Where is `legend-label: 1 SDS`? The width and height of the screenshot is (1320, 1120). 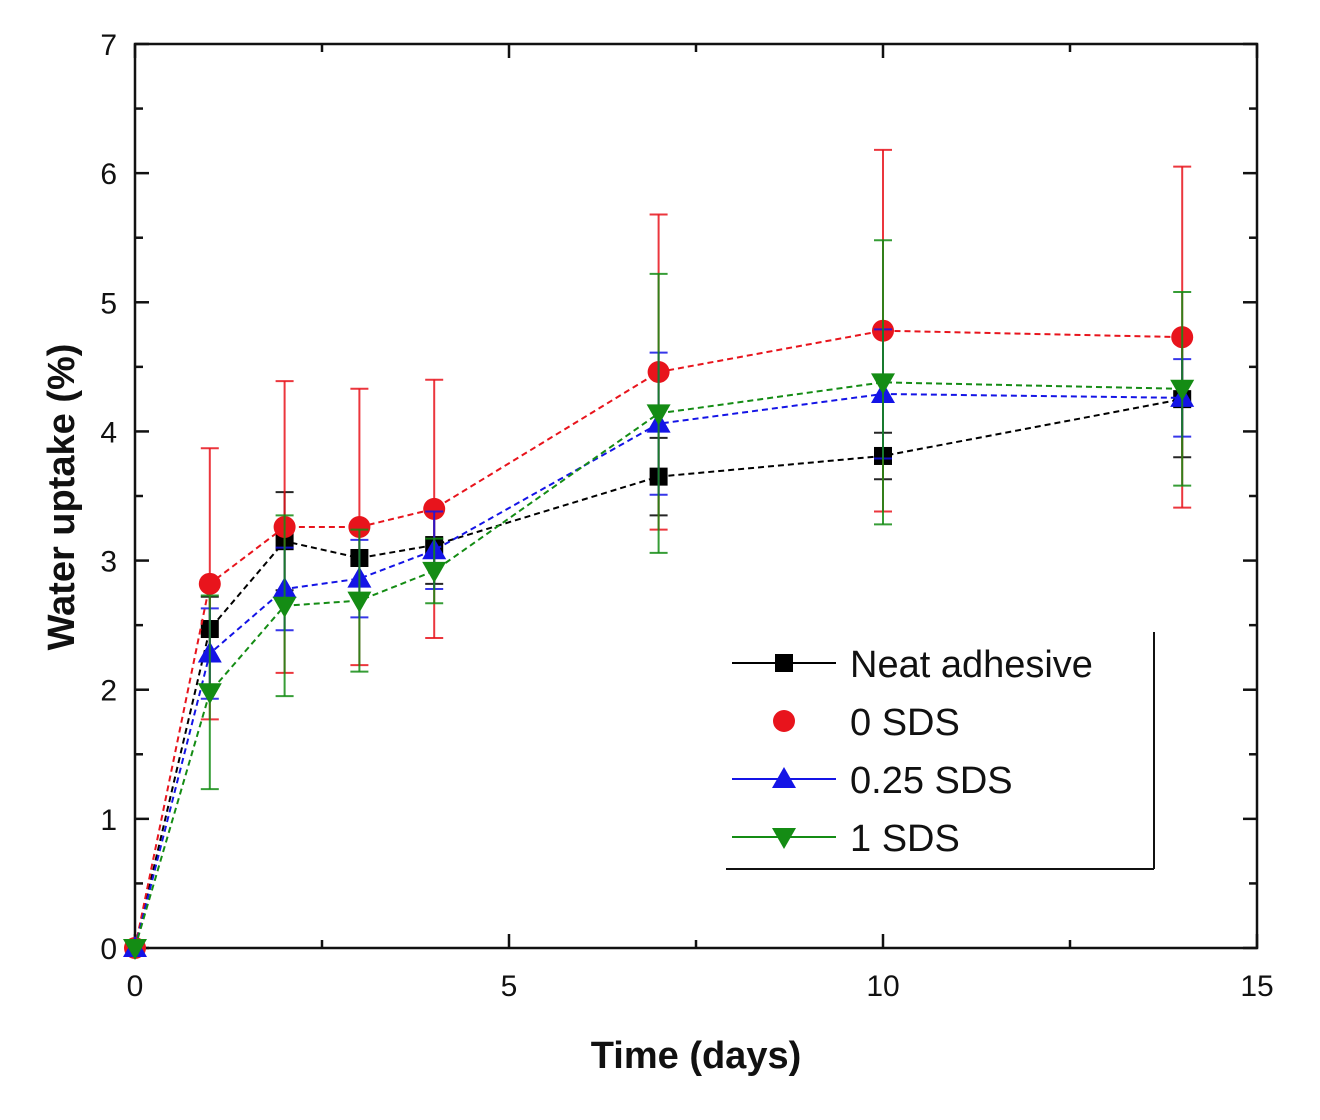
legend-label: 1 SDS is located at coordinates (905, 839).